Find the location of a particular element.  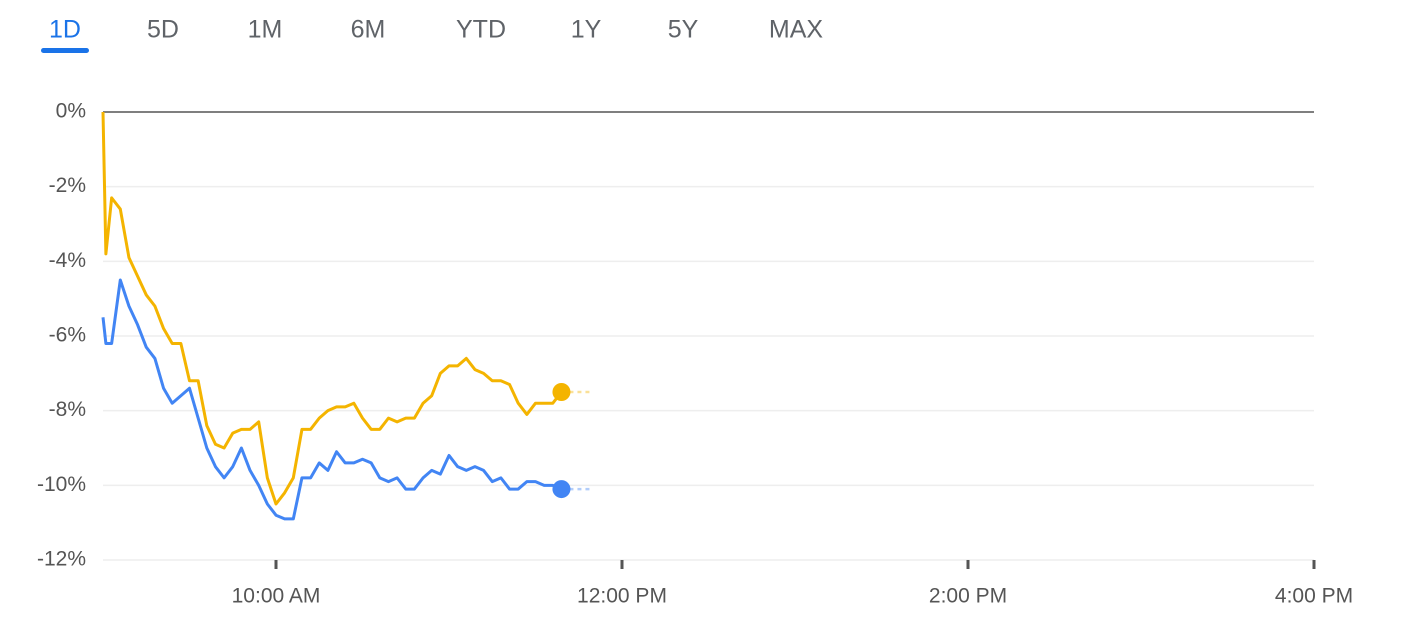

range-tab: 1M is located at coordinates (265, 30).